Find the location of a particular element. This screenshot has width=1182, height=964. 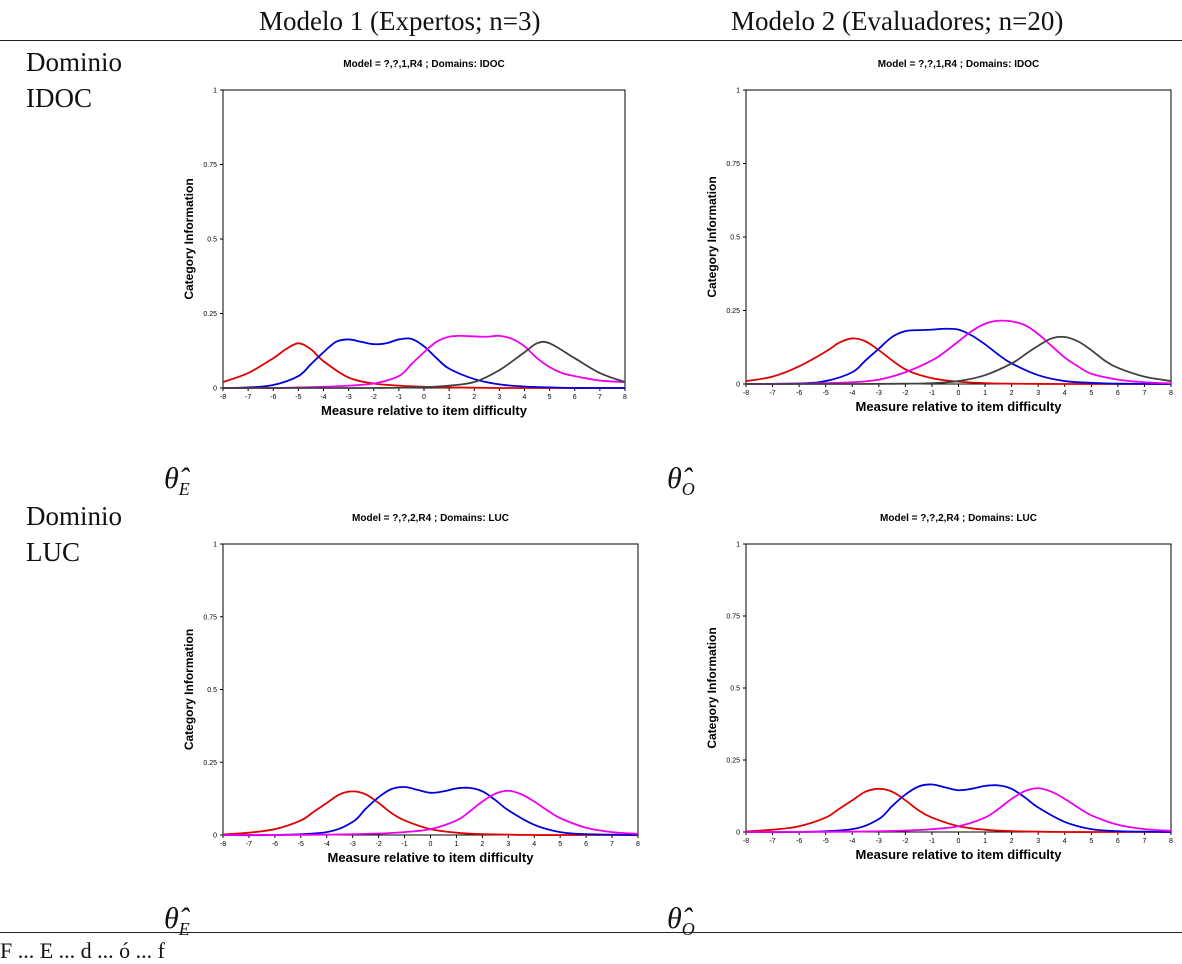

top-rule is located at coordinates (591, 40).